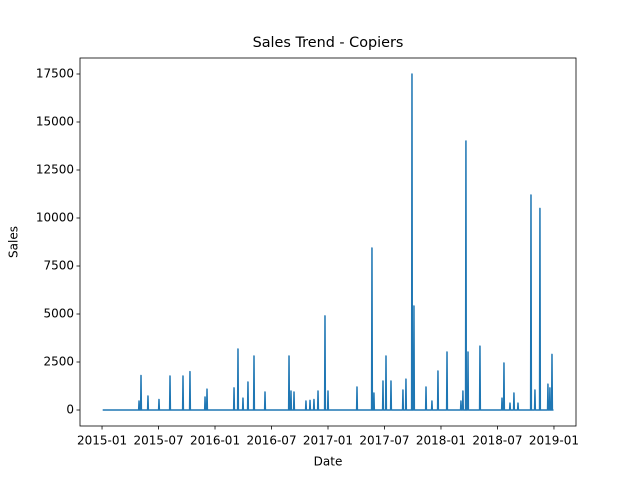  I want to click on x-tick-label: 2015-01, so click(102, 441).